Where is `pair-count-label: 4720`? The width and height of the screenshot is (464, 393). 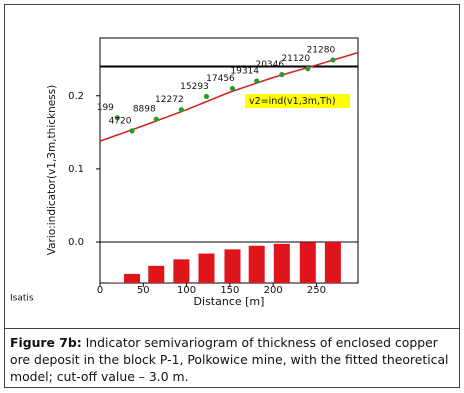
pair-count-label: 4720 is located at coordinates (120, 121).